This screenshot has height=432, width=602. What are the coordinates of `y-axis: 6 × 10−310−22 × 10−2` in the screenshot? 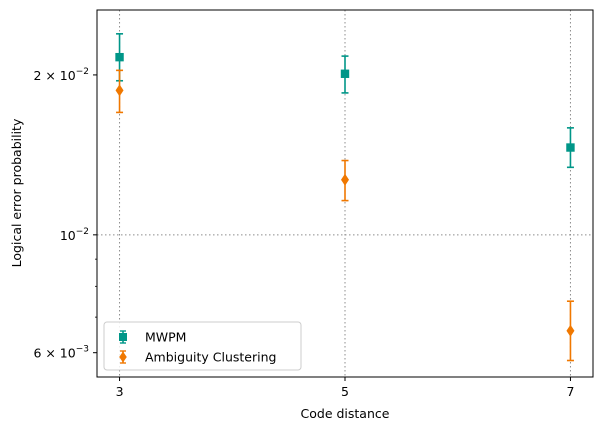 It's located at (65, 214).